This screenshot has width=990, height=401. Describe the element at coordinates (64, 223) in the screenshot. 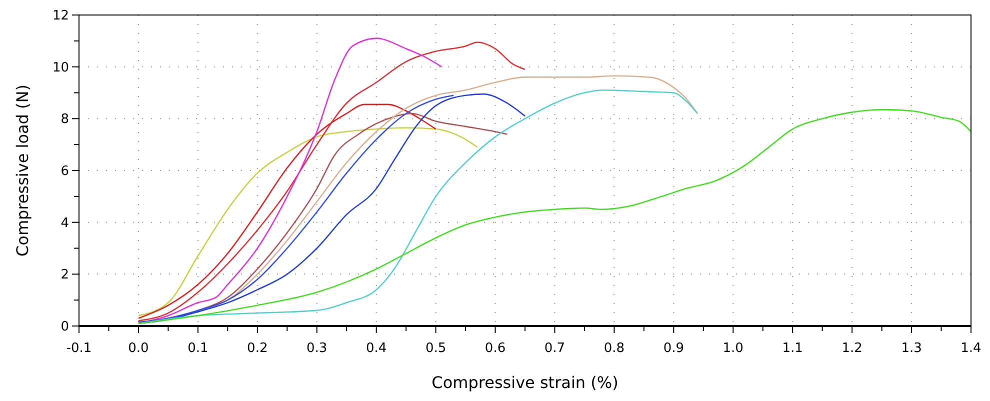

I see `y-tick-label: 4` at that location.